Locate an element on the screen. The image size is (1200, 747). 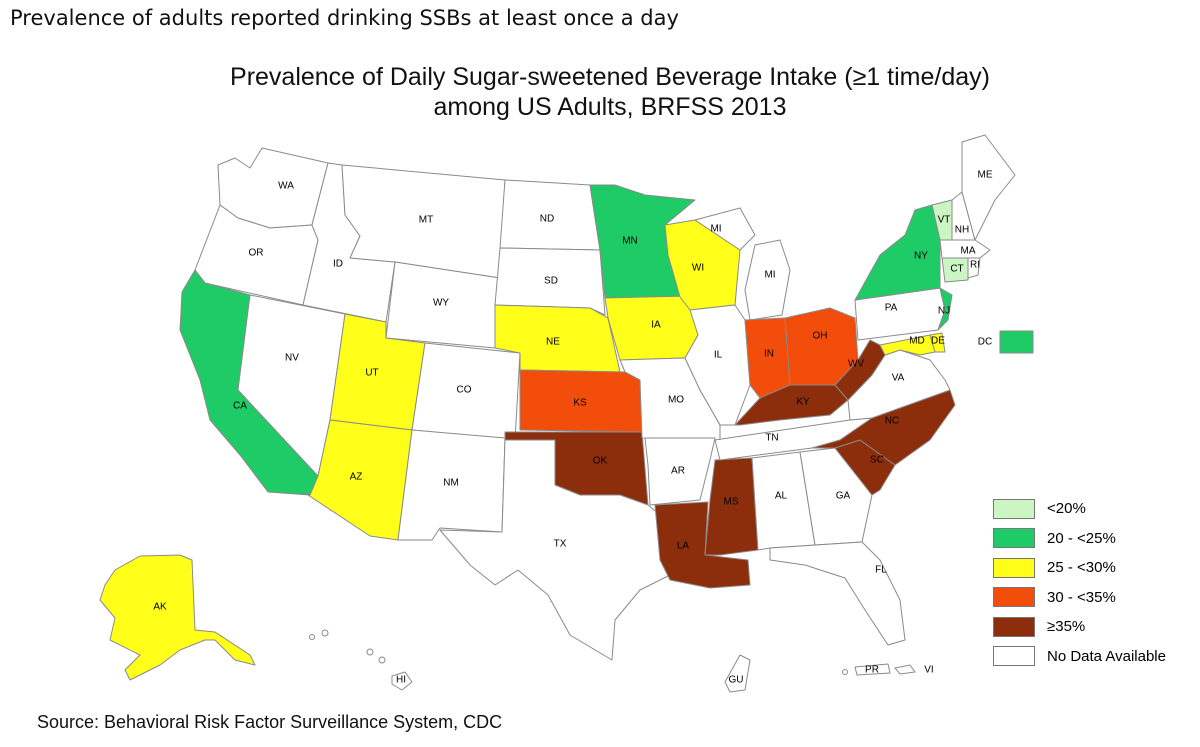
state-ar is located at coordinates (680, 471).